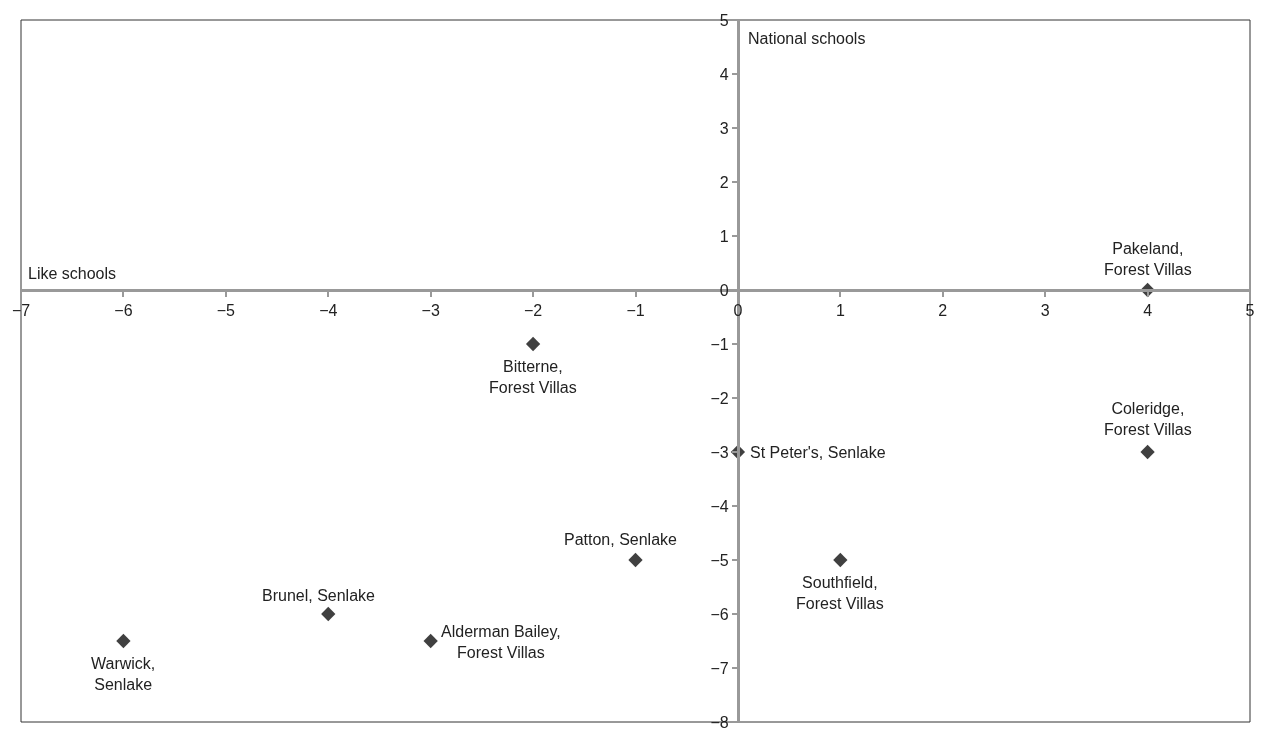 The width and height of the screenshot is (1267, 743). Describe the element at coordinates (533, 311) in the screenshot. I see `x-tick-label: −2` at that location.